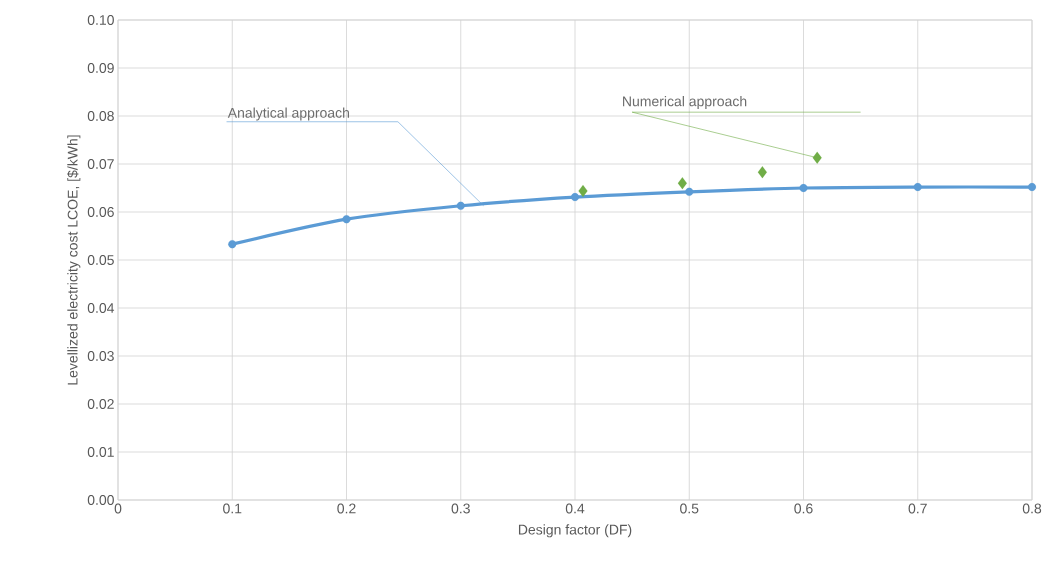 The width and height of the screenshot is (1048, 582). Describe the element at coordinates (232, 508) in the screenshot. I see `x-tick-label: 0.1` at that location.